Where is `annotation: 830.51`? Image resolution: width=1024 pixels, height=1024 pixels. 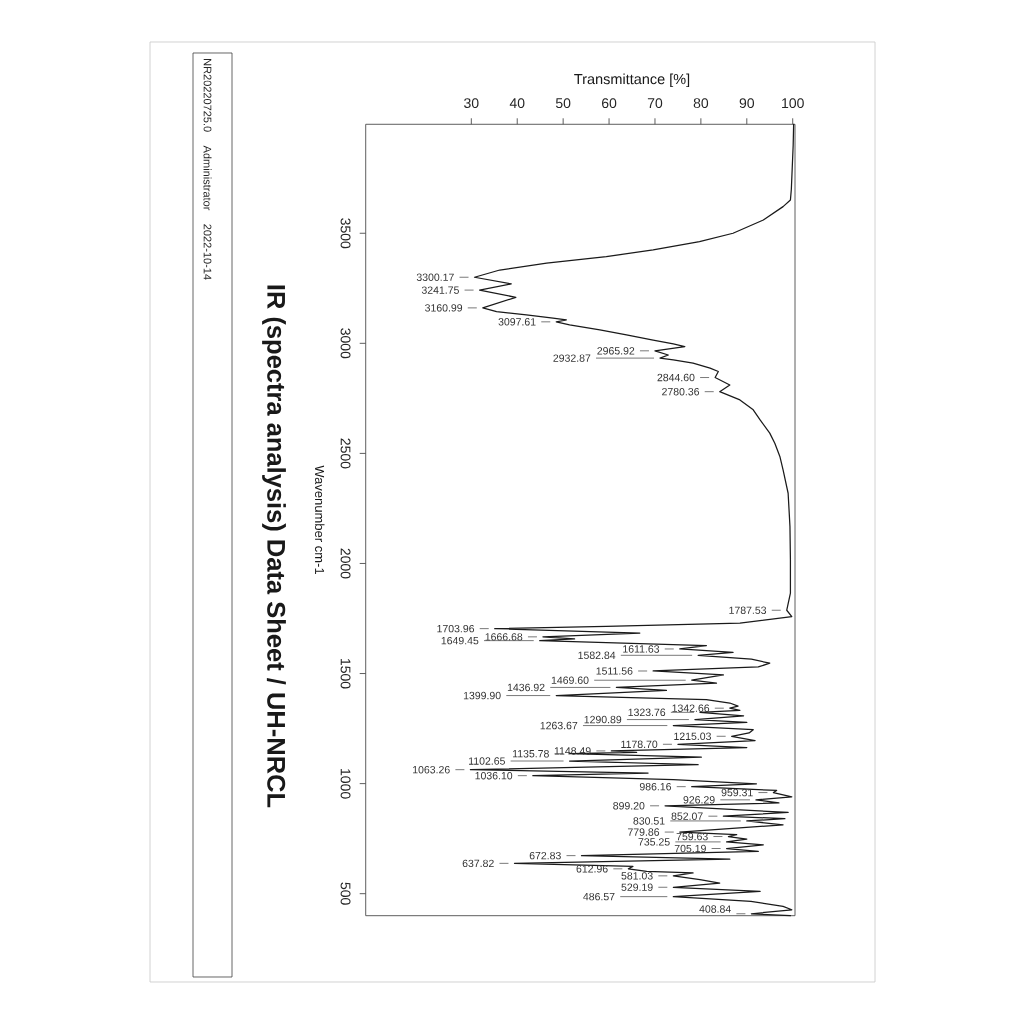
annotation: 830.51 is located at coordinates (649, 821).